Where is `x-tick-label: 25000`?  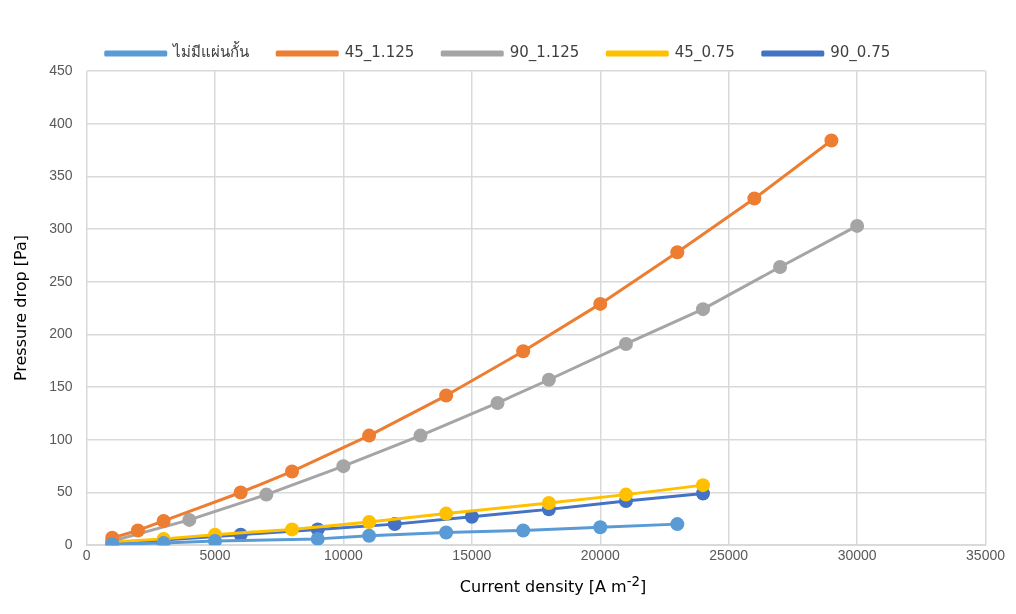
x-tick-label: 25000 is located at coordinates (729, 555).